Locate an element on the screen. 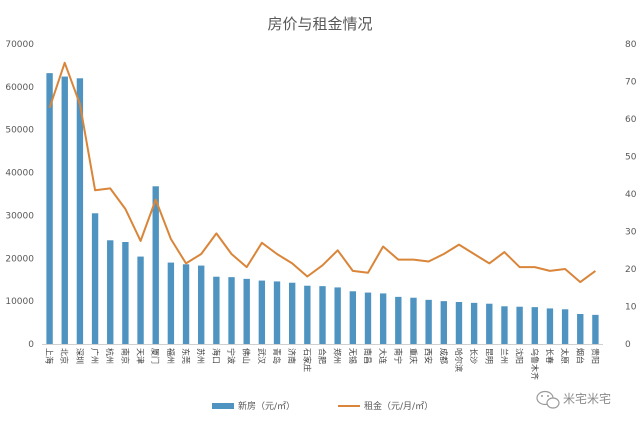 The height and width of the screenshot is (426, 641). category-label: 太原 is located at coordinates (565, 356).